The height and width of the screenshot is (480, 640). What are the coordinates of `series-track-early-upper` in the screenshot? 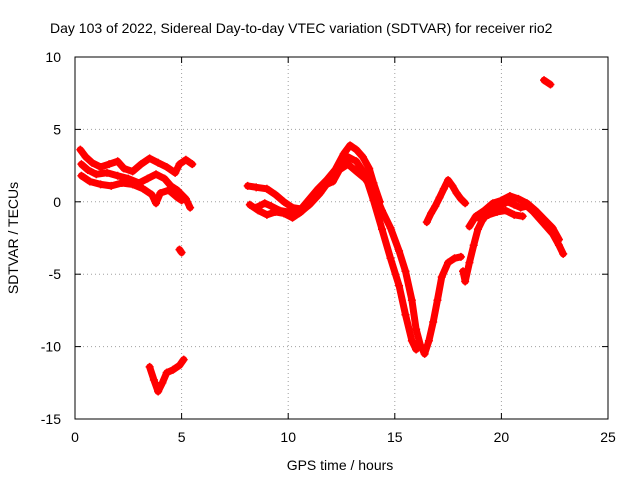 It's located at (136, 161).